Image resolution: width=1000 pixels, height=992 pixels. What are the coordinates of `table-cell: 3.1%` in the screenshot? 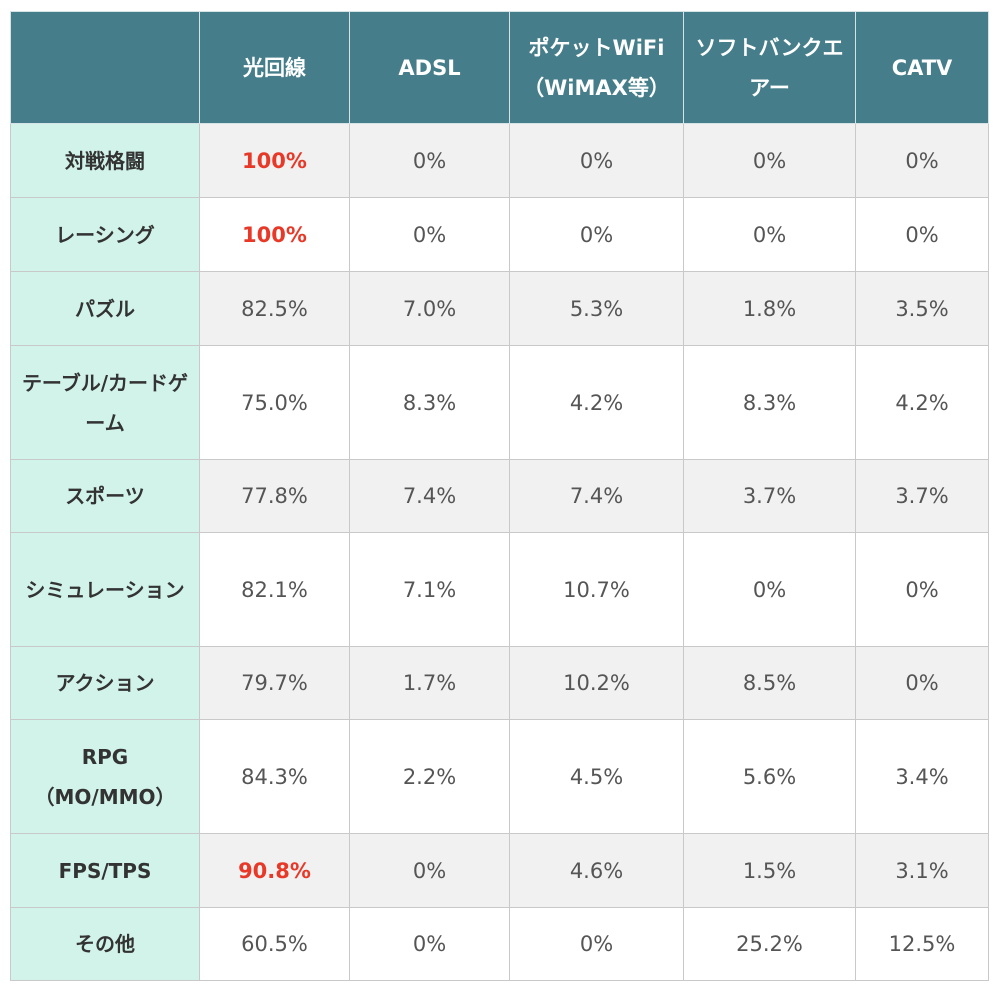 It's located at (922, 870).